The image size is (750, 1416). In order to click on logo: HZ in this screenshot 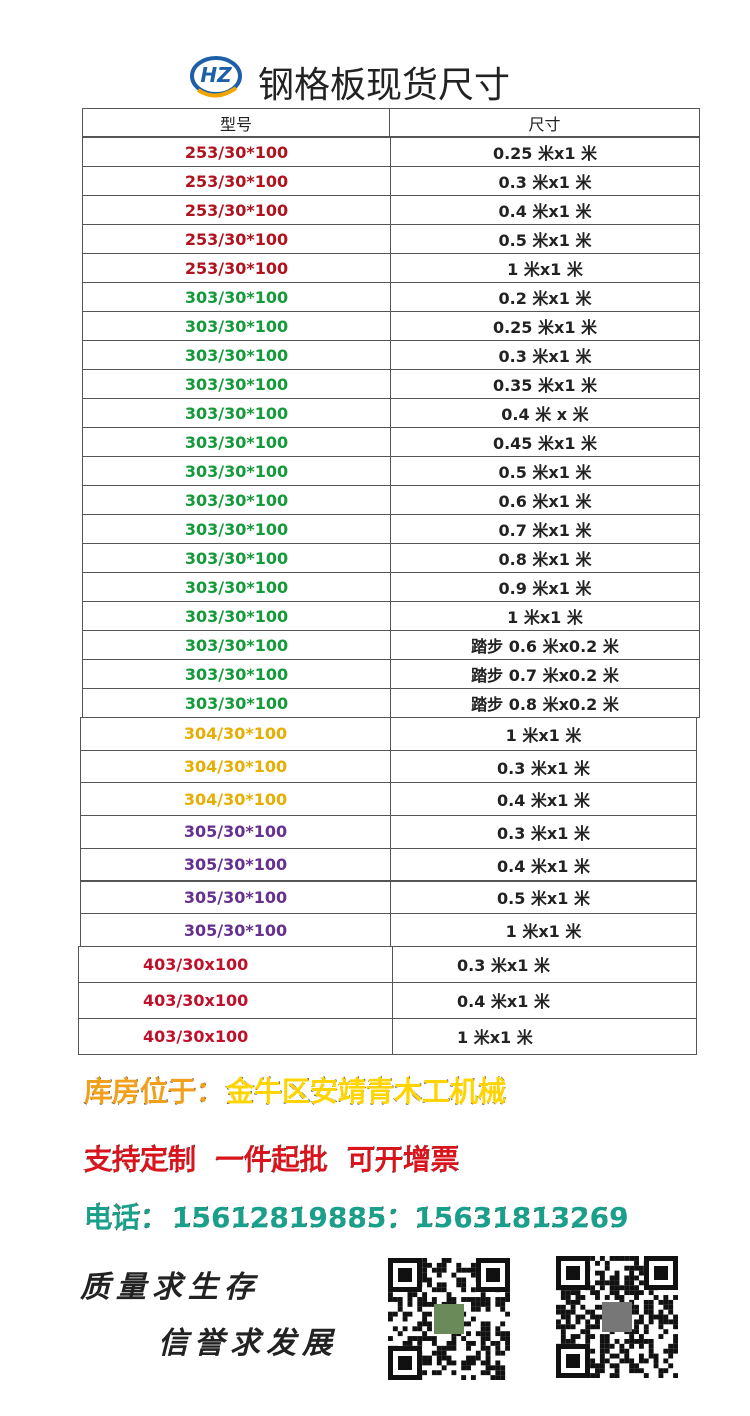, I will do `click(216, 77)`.